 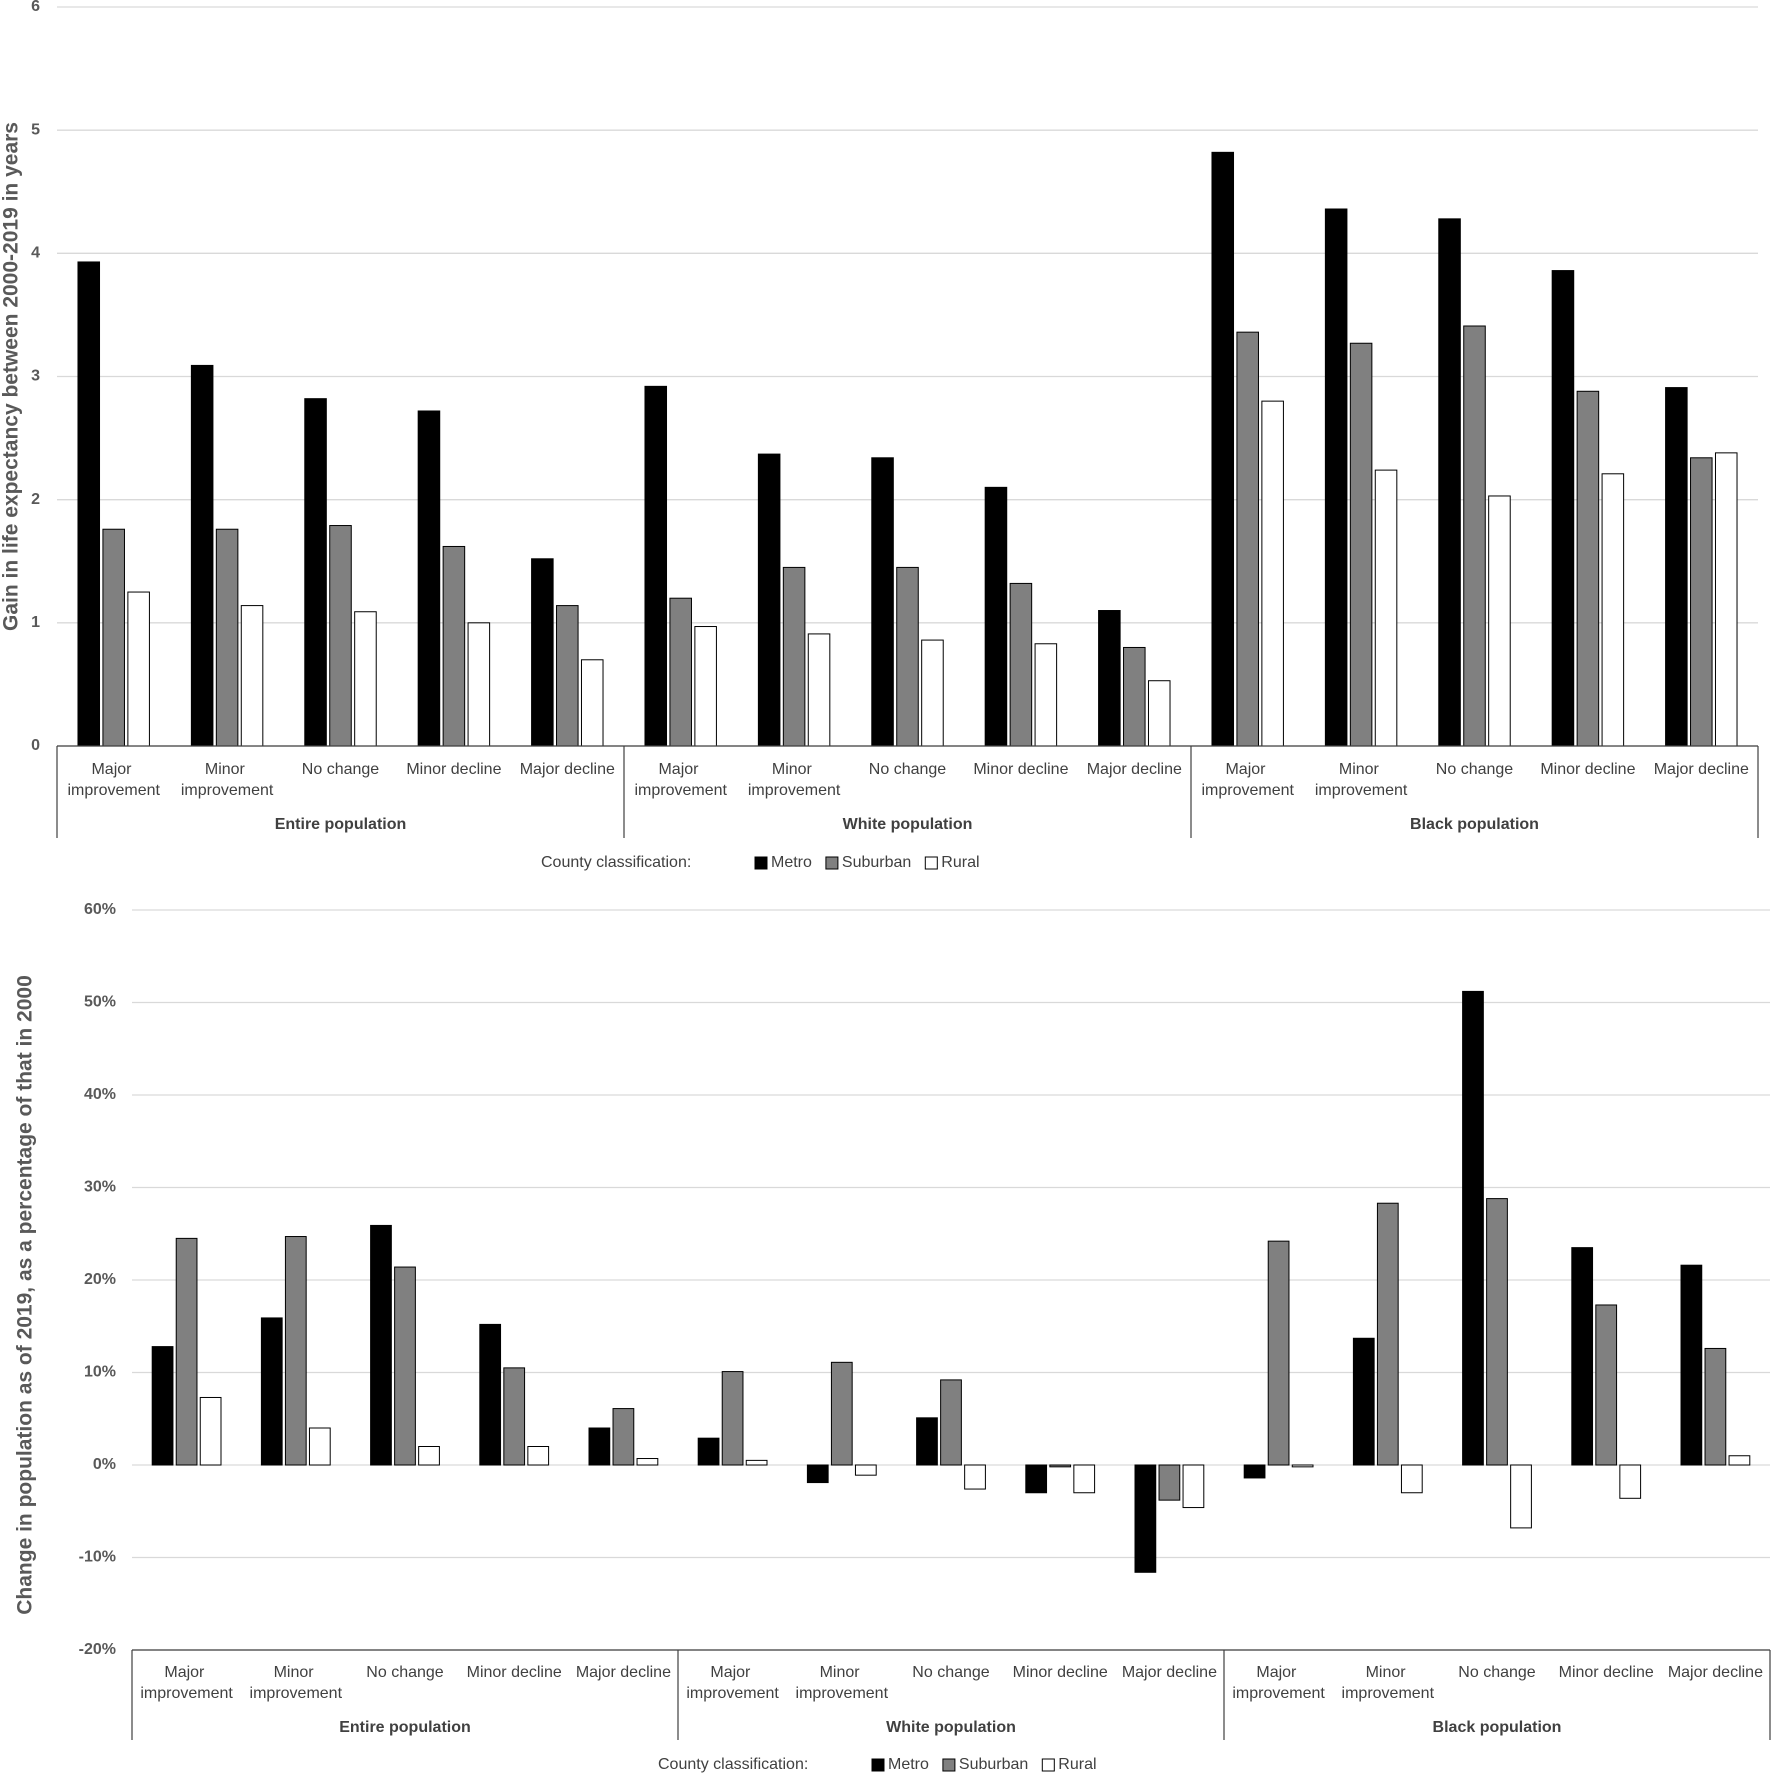 I want to click on legend-label: Metro, so click(x=791, y=862).